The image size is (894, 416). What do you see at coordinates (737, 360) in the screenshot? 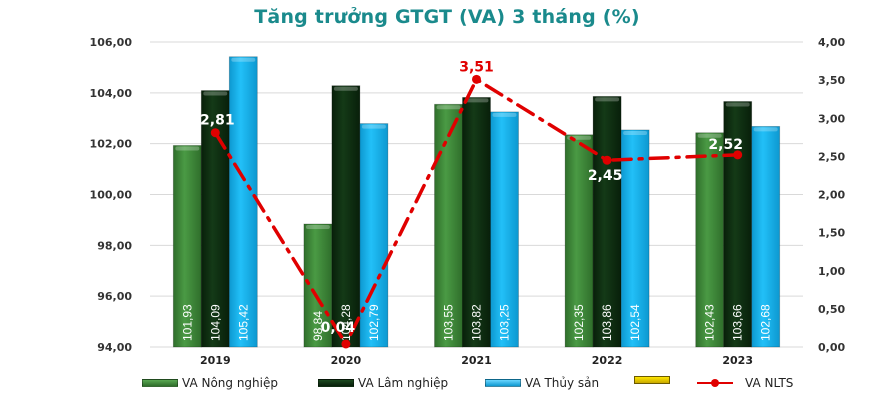
I see `x-axis-category: 2023` at bounding box center [737, 360].